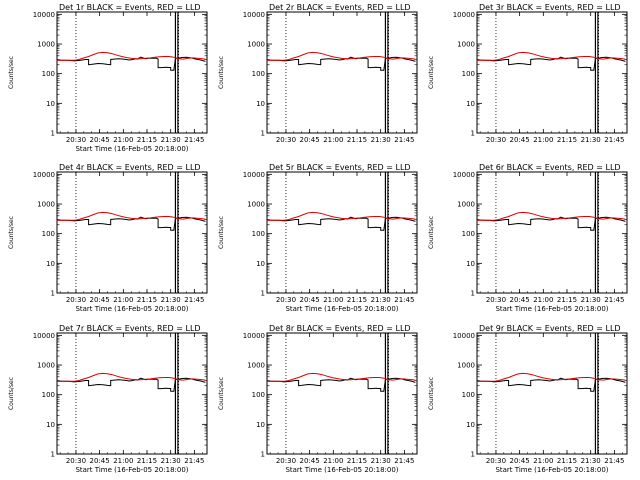  Describe the element at coordinates (550, 167) in the screenshot. I see `panel-title: Det 6r BLACK = Events, RED = LLD` at that location.